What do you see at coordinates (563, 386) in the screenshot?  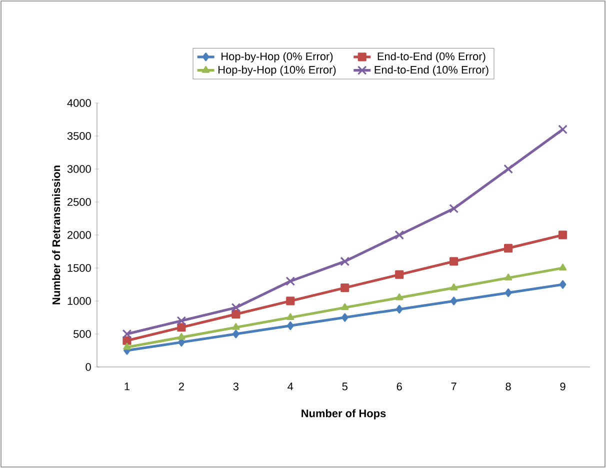 I see `x-tick-label: 9` at bounding box center [563, 386].